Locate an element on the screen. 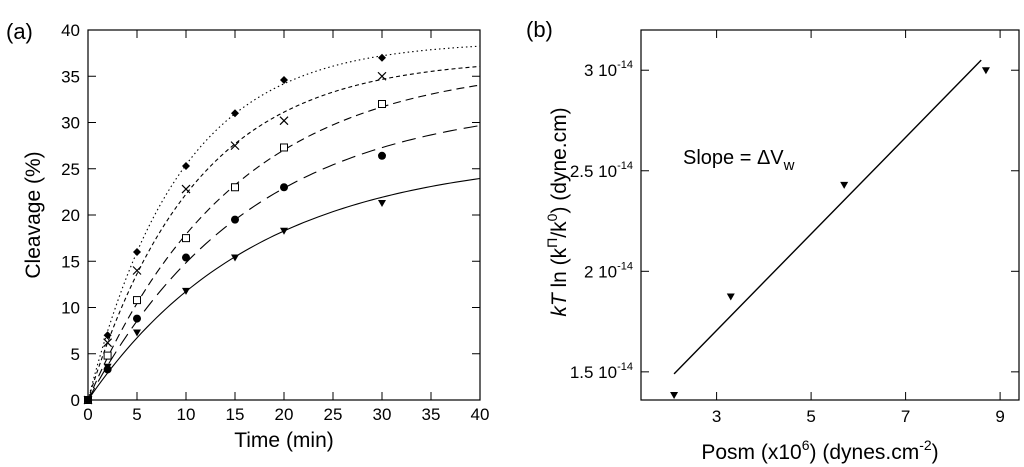 This screenshot has height=467, width=1024. y-tick-label: 3 10-14 is located at coordinates (608, 69).